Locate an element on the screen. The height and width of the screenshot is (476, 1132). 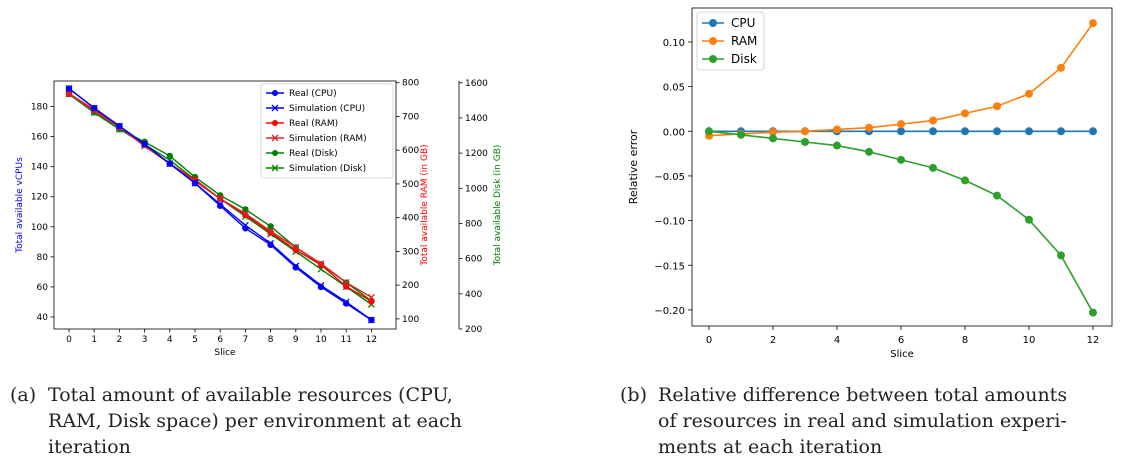
y-disk-tick-label: 1000 is located at coordinates (476, 189).